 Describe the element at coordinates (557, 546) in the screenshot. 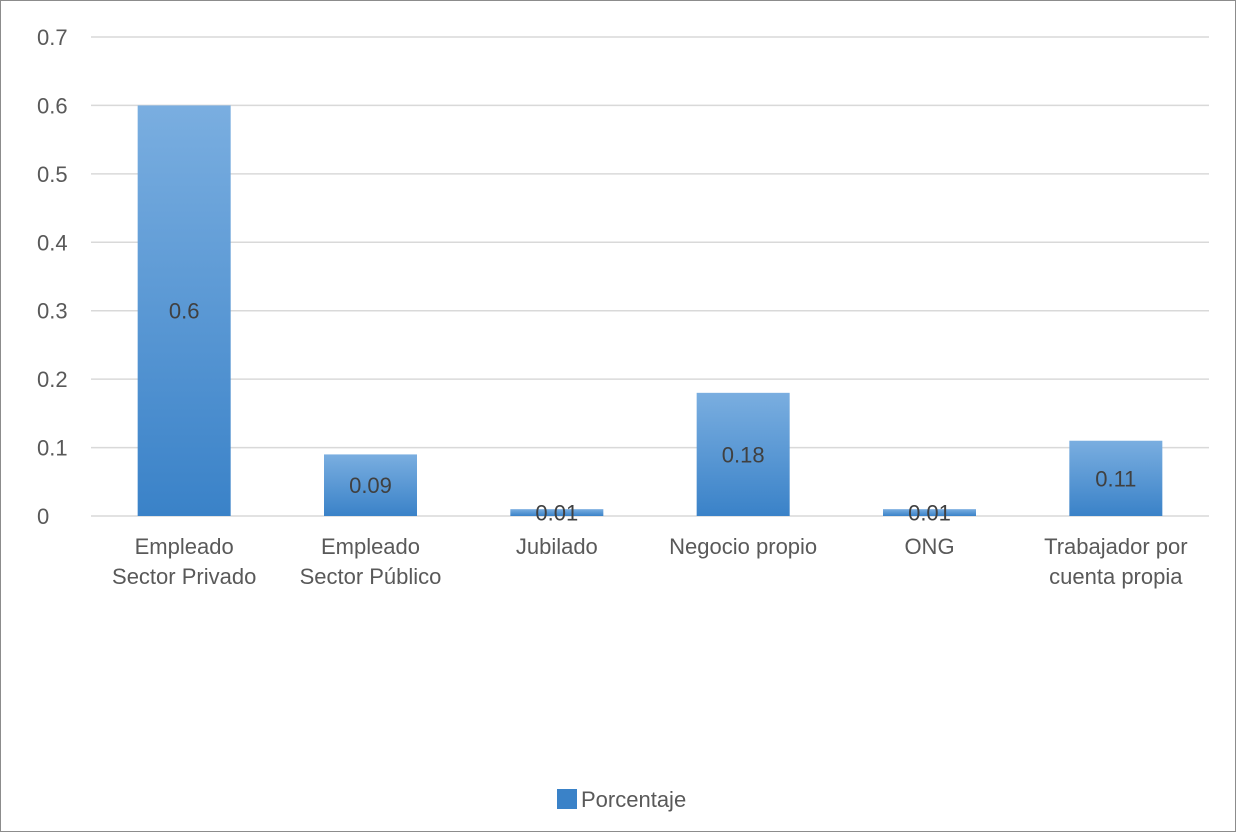

I see `x-category-label: Jubilado` at that location.